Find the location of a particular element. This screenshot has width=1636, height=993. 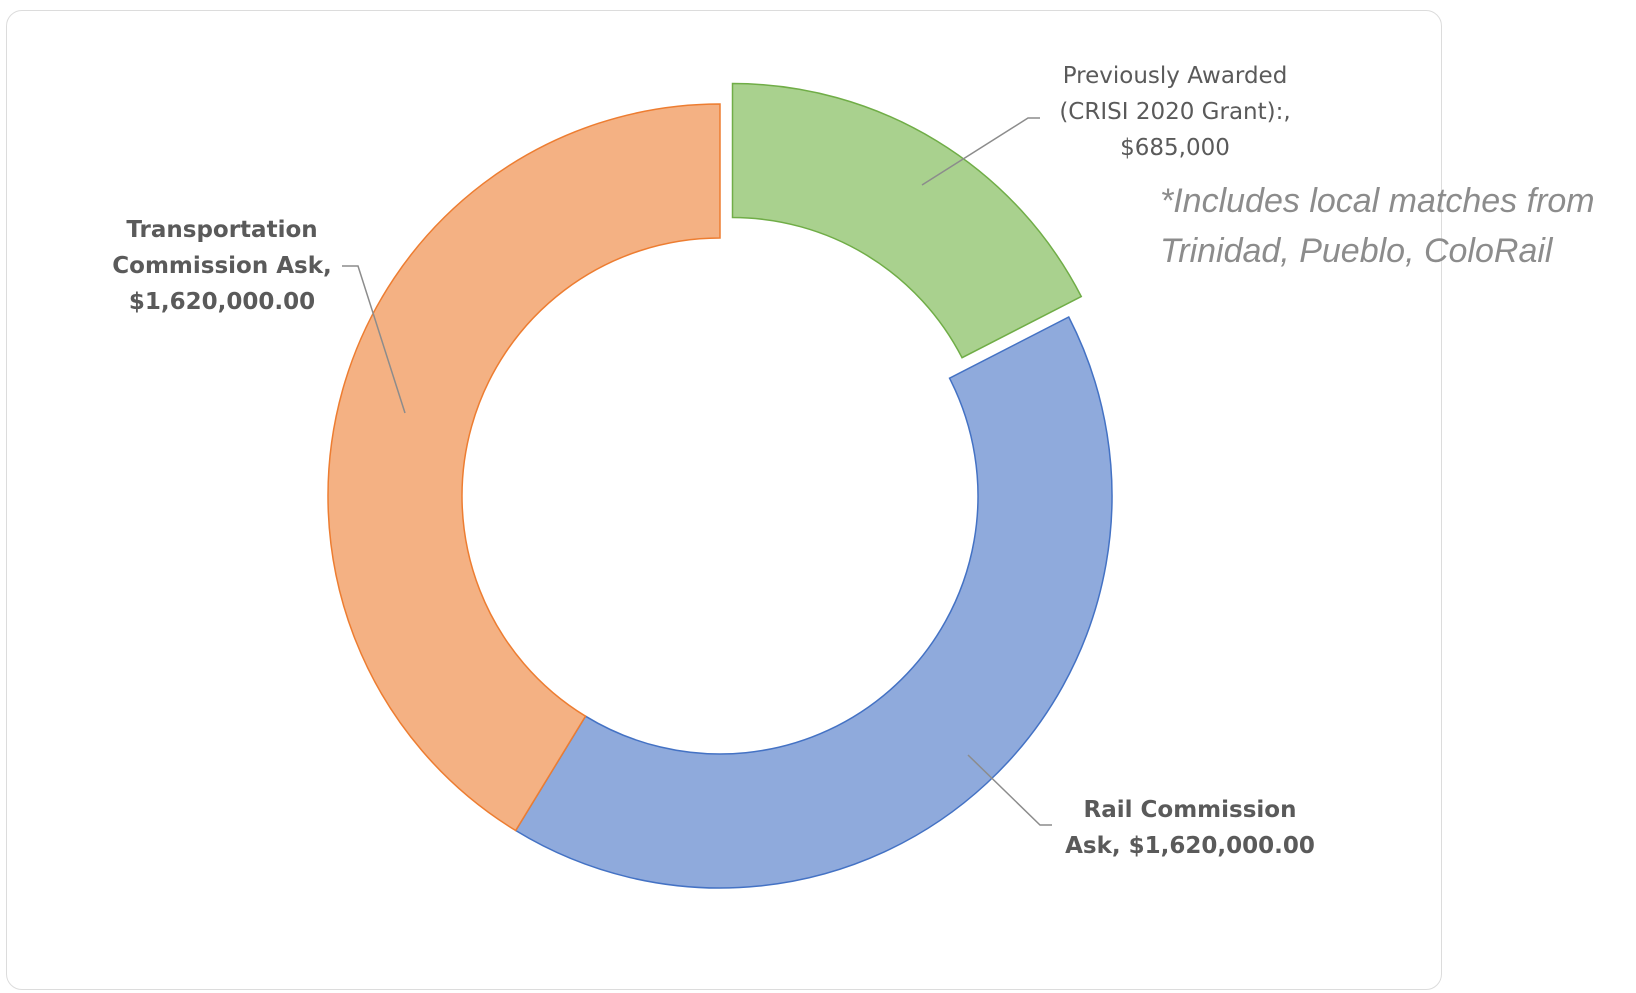

data-label-transport-line: Commission Ask, is located at coordinates (222, 266).